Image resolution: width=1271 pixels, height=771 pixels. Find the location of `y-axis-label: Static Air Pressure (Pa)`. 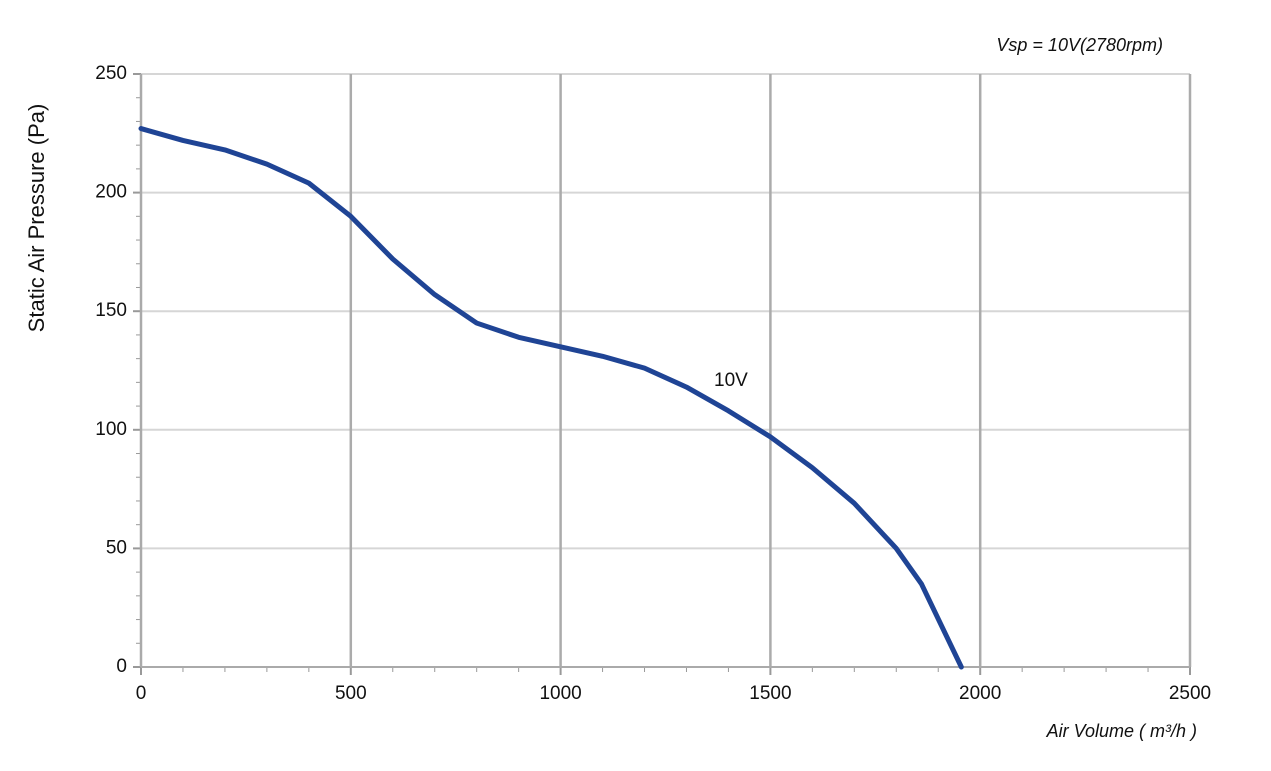

y-axis-label: Static Air Pressure (Pa) is located at coordinates (36, 218).